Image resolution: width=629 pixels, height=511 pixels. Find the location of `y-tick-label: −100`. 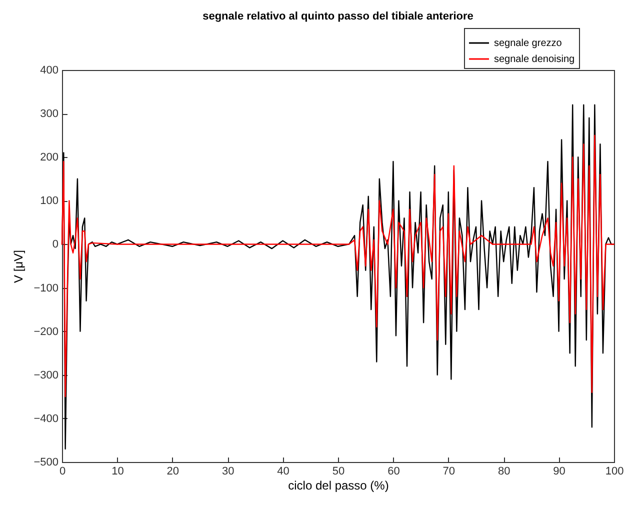

y-tick-label: −100 is located at coordinates (46, 288).